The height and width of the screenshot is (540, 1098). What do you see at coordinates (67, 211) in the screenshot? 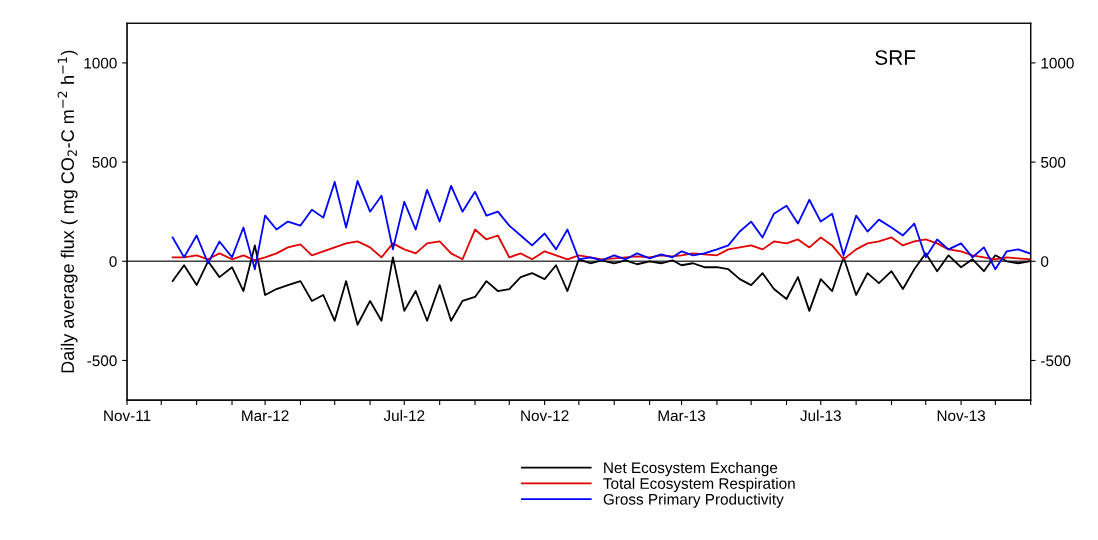
I see `y-axis-title: Daily average flux ( mg CO$_{2}$-C m$^{−2}$ h$^{−1}$)` at bounding box center [67, 211].